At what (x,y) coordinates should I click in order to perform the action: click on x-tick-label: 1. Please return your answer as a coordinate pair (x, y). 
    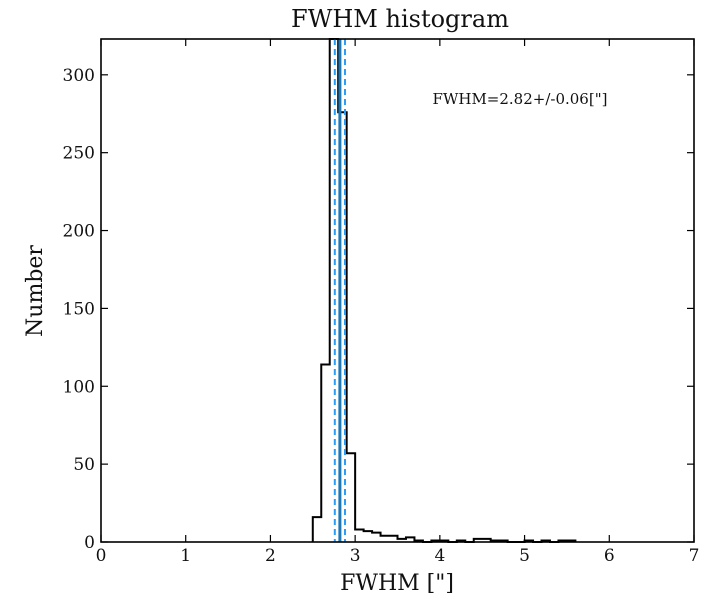
    Looking at the image, I should click on (185, 556).